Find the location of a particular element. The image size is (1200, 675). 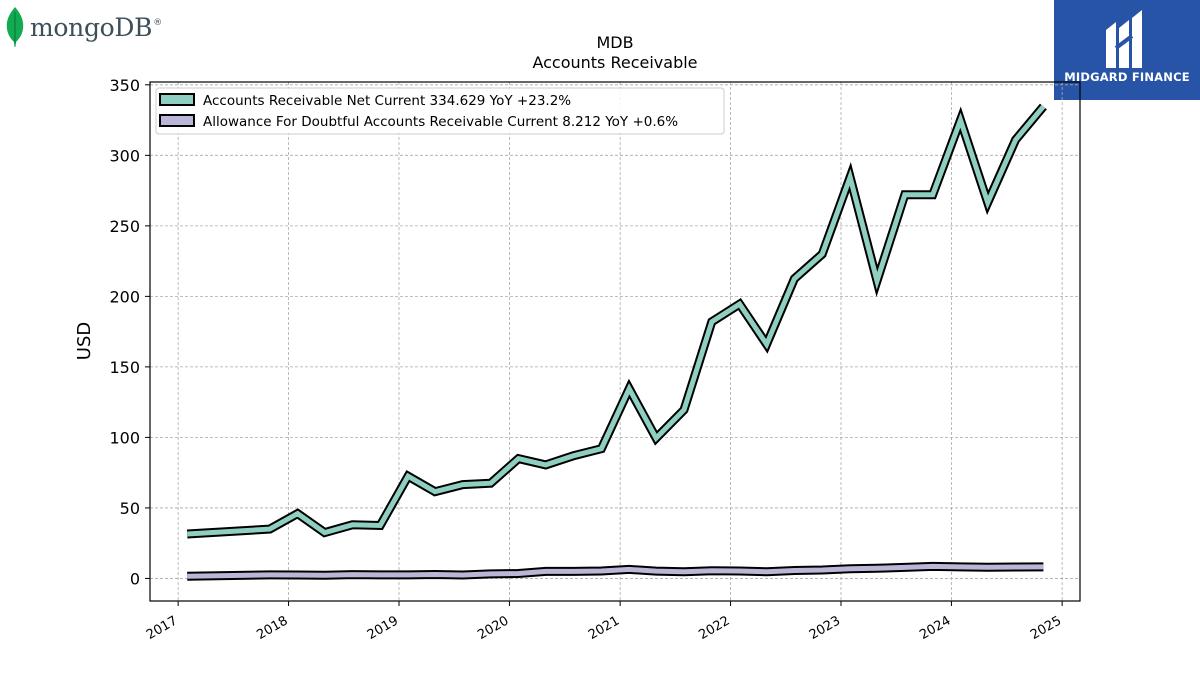

midgard-finance-text: MIDGARD FINANCE is located at coordinates (1127, 77).